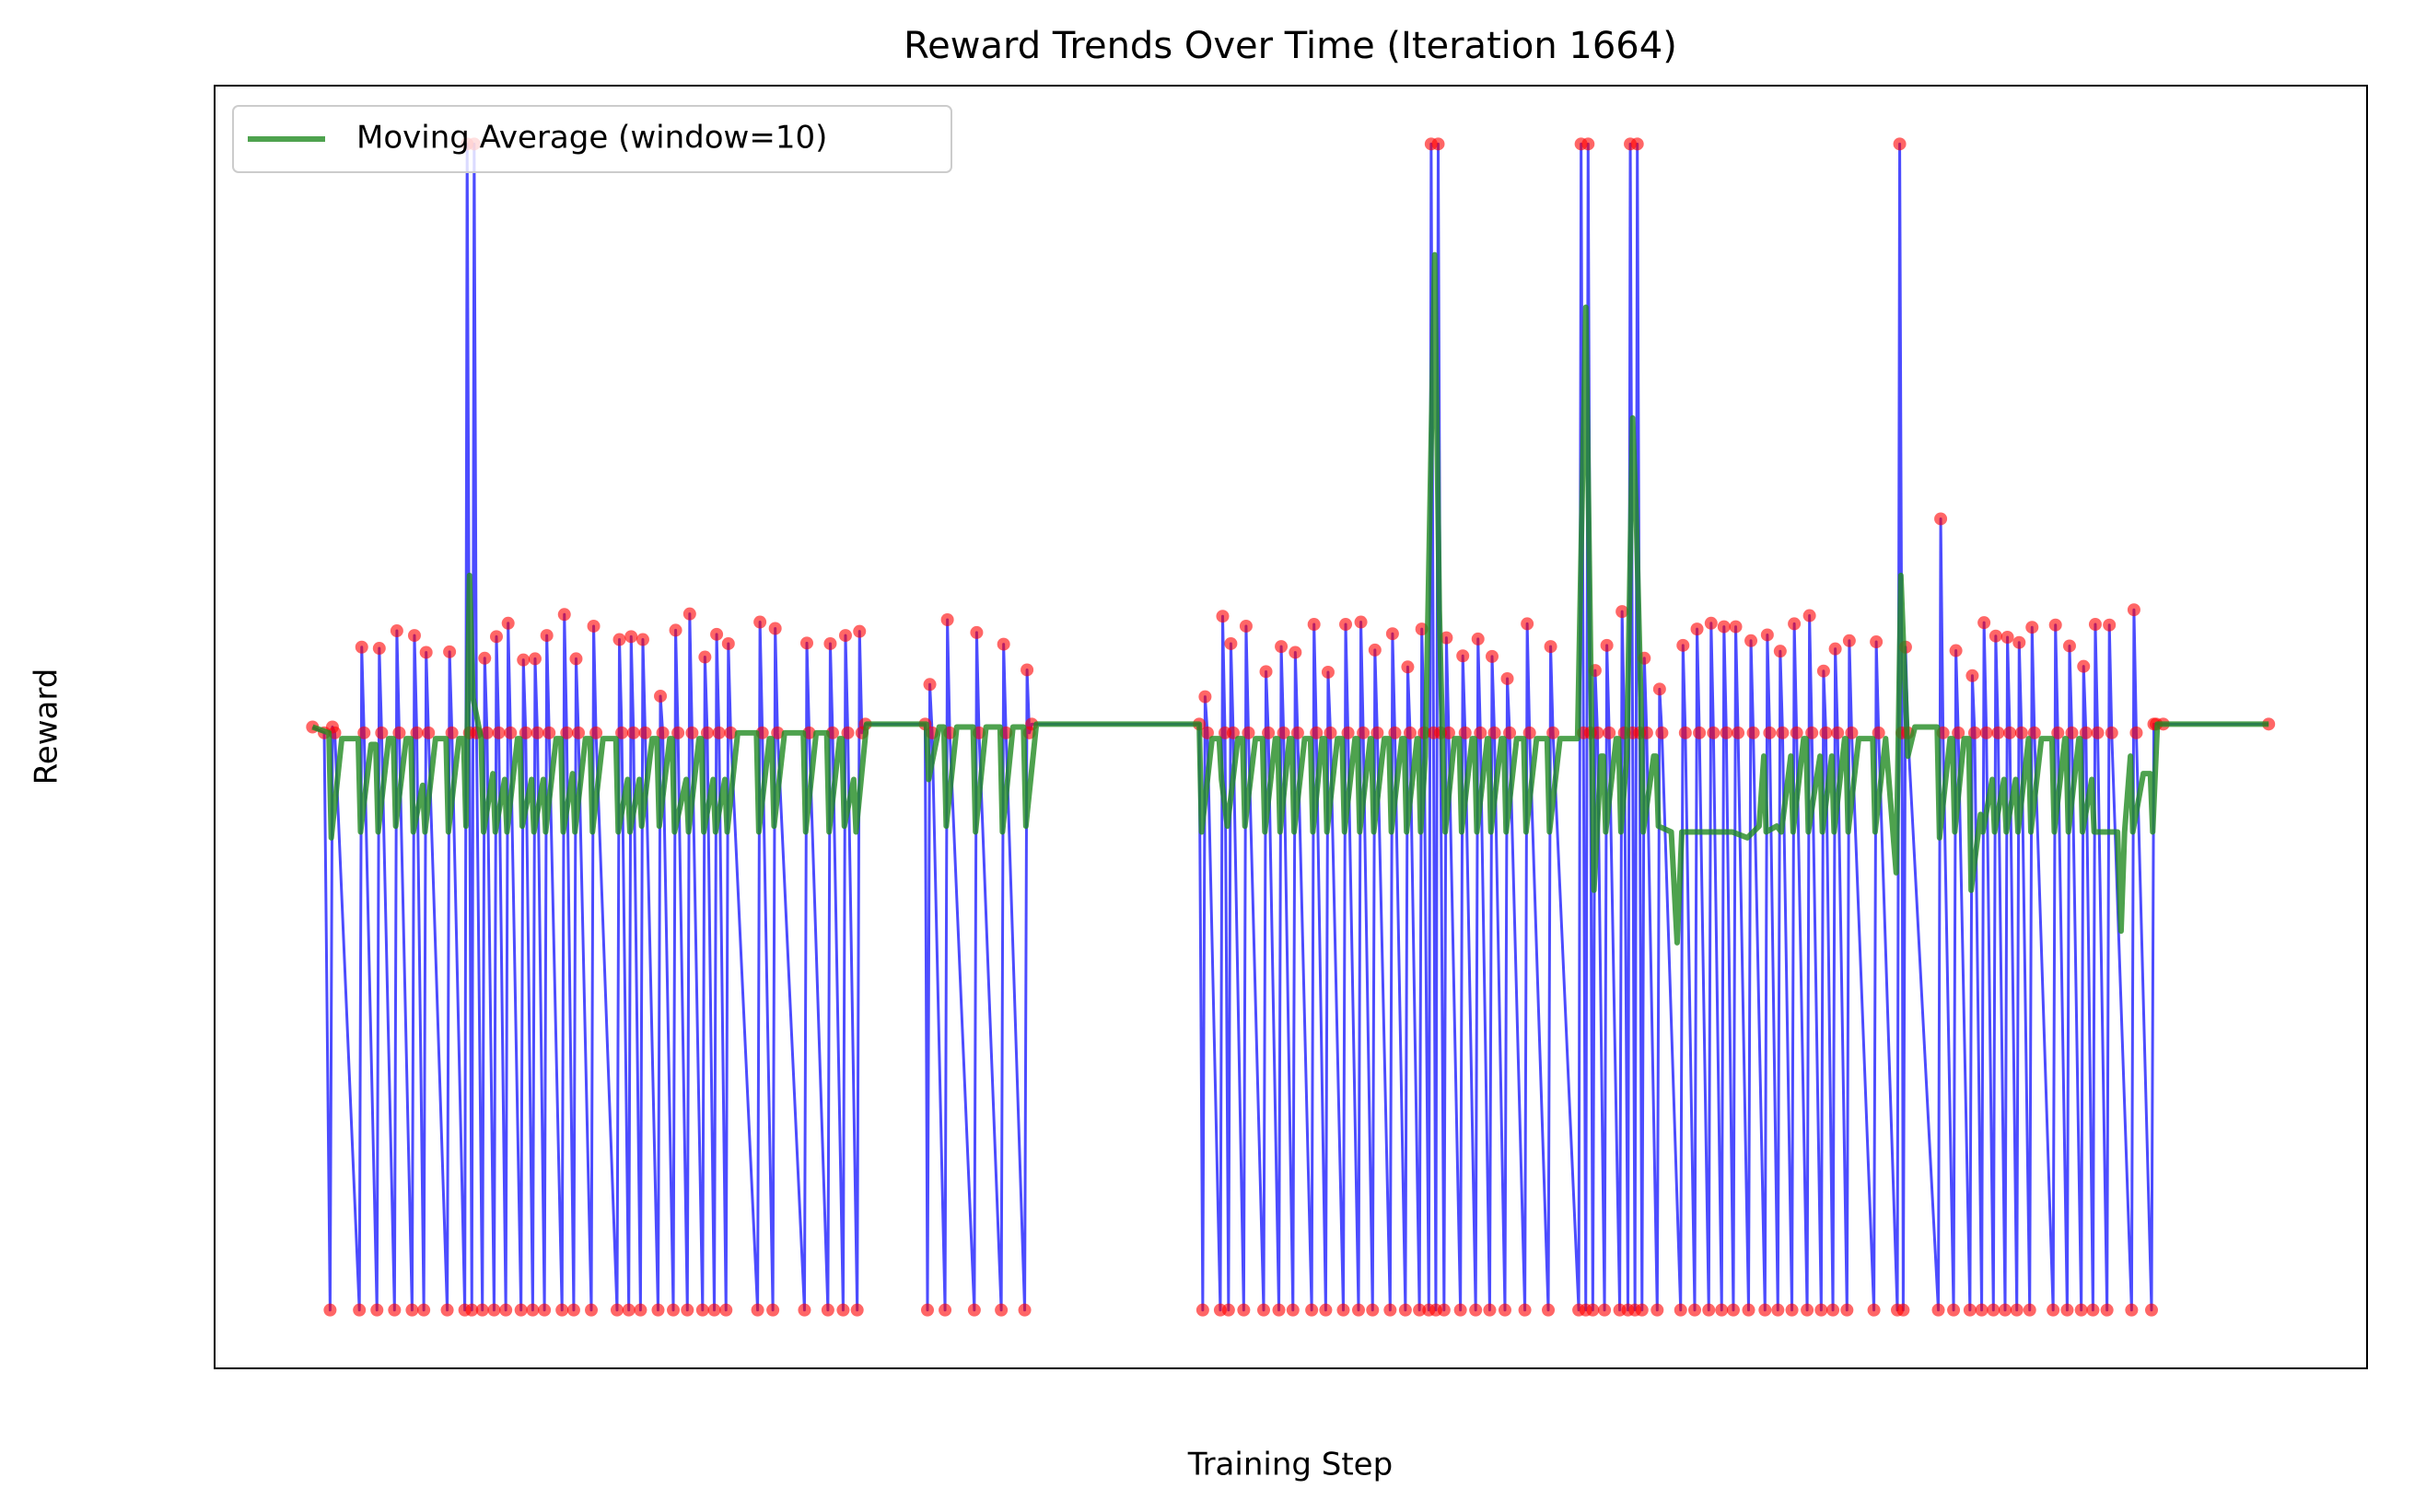  I want to click on y-axis-label: Reward, so click(47, 727).